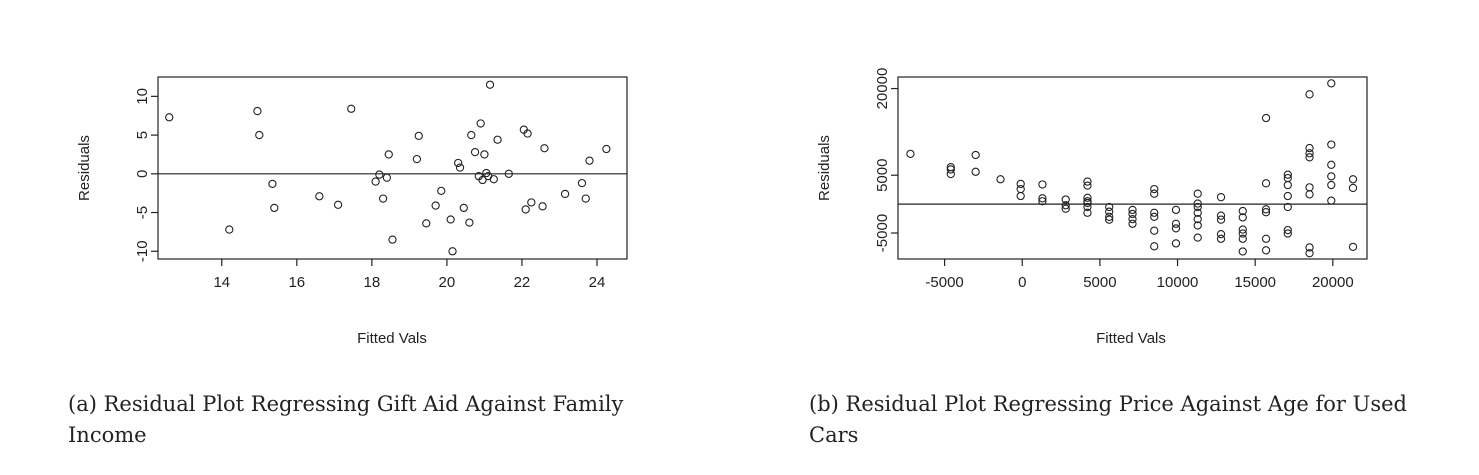 This screenshot has width=1479, height=475. I want to click on panel-a-y-tick-label: -5, so click(142, 212).